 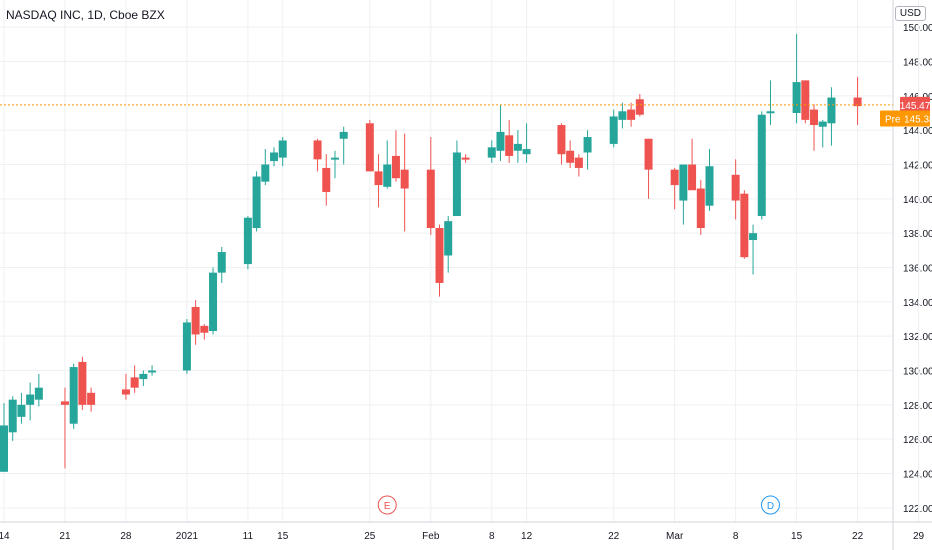 I want to click on x-tick-label: 14, so click(x=5, y=536).